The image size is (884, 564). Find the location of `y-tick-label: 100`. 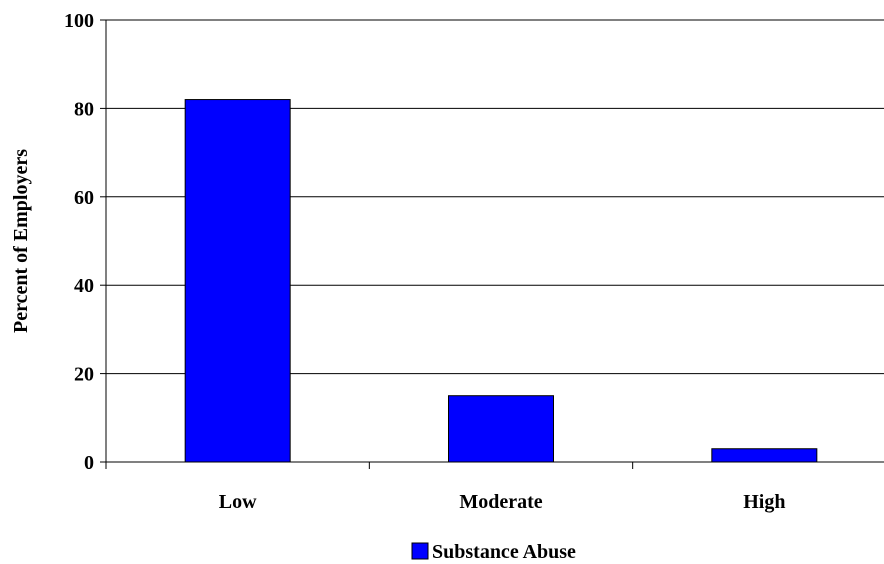

y-tick-label: 100 is located at coordinates (79, 21).